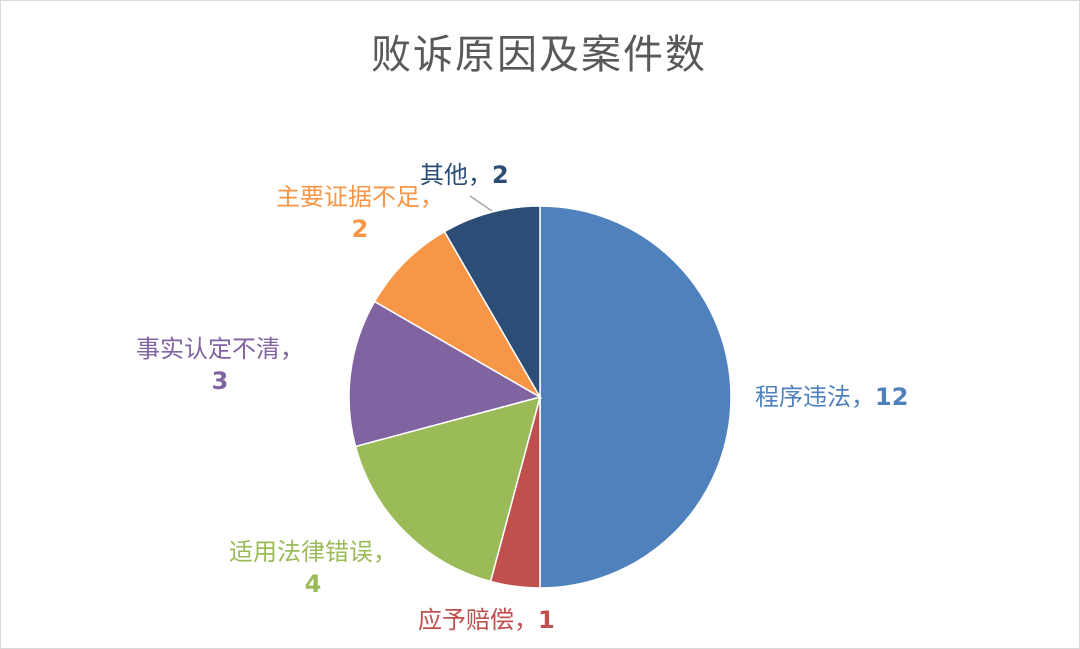 This screenshot has height=649, width=1080. Describe the element at coordinates (539, 55) in the screenshot. I see `chart-title: 败诉原因及案件数` at that location.